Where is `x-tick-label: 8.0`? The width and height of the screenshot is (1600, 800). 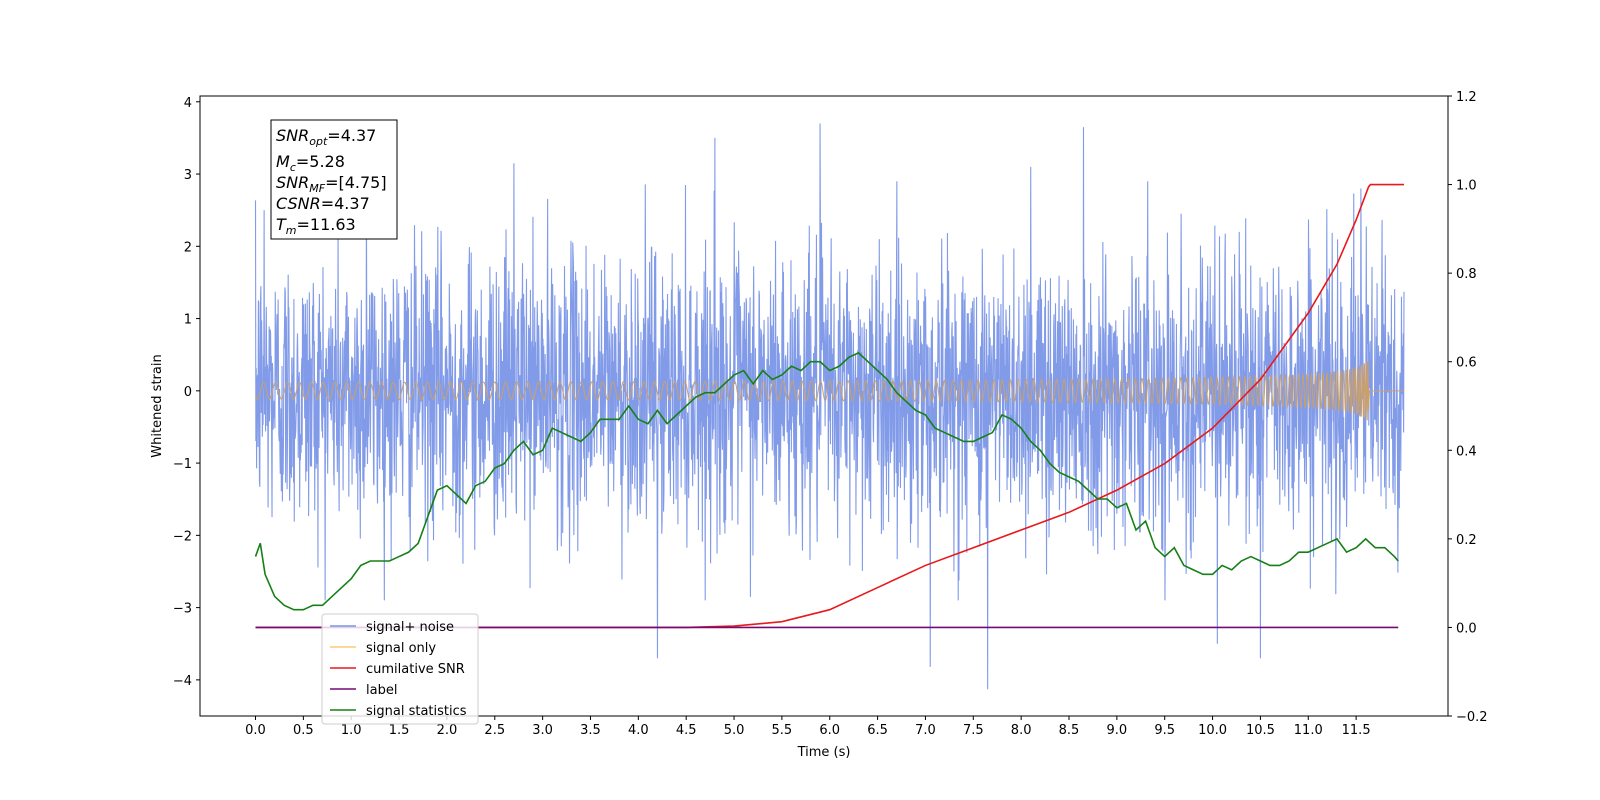
x-tick-label: 8.0 is located at coordinates (1021, 730).